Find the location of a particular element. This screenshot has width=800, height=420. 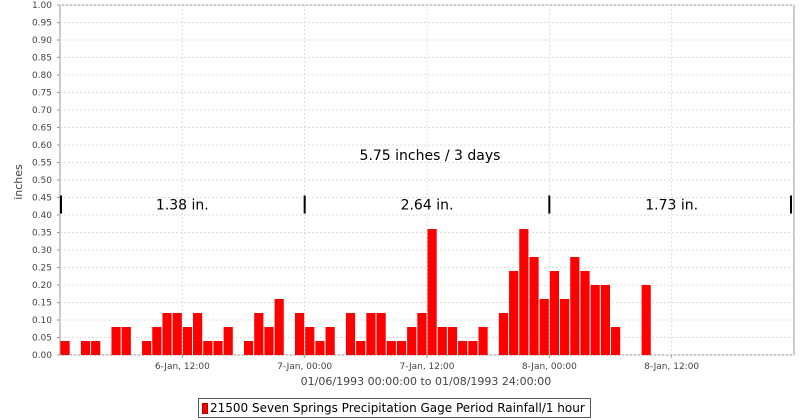

y-tick-label: 0.05 is located at coordinates (42, 339).